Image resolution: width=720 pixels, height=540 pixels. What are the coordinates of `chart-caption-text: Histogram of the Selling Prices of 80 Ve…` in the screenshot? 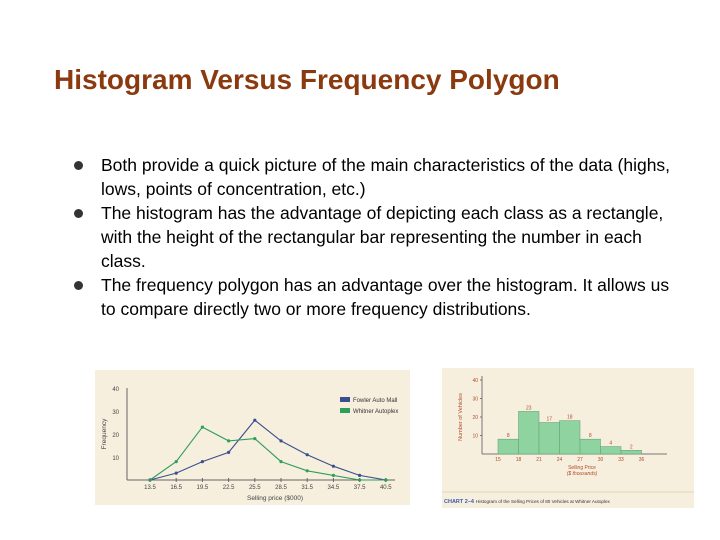 It's located at (543, 501).